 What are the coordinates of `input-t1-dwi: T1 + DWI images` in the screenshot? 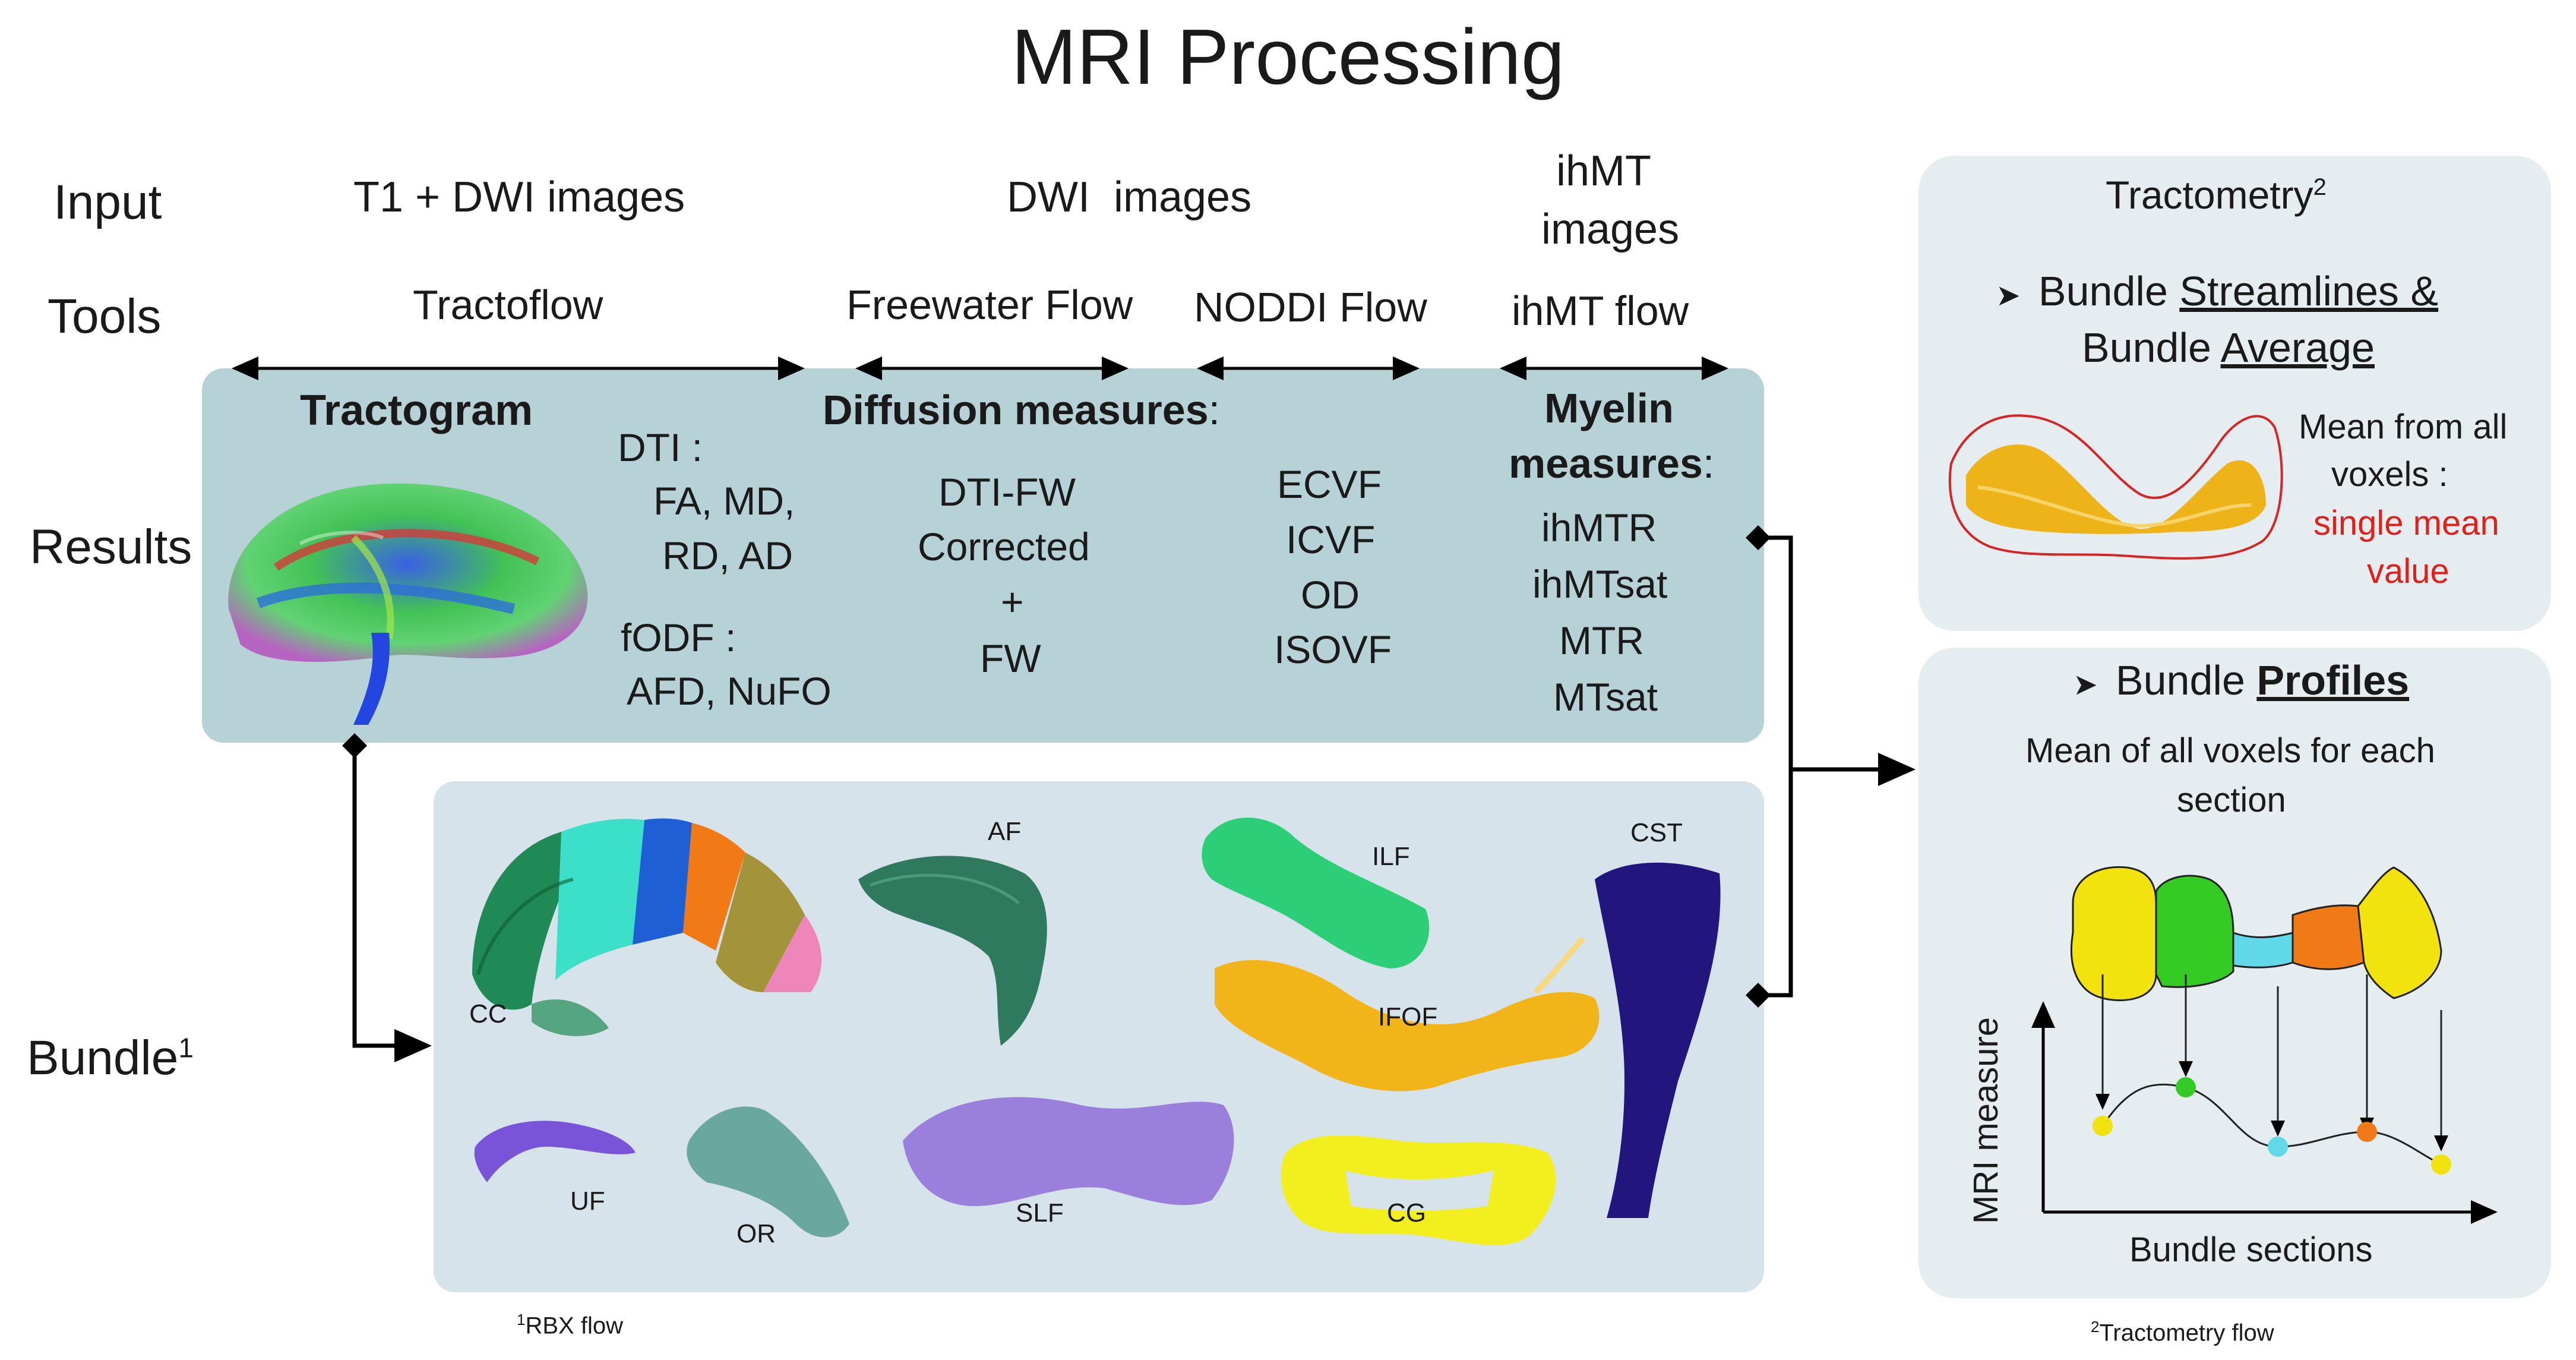 It's located at (519, 197).